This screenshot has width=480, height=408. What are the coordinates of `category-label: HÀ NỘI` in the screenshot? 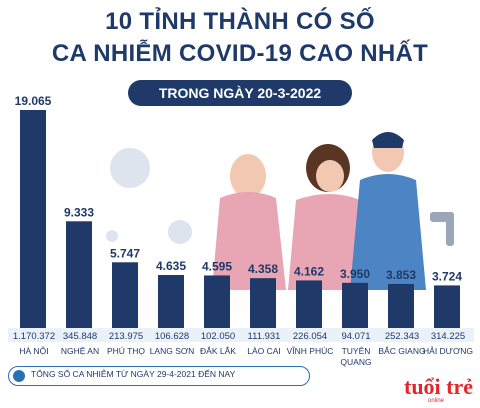 It's located at (33, 351).